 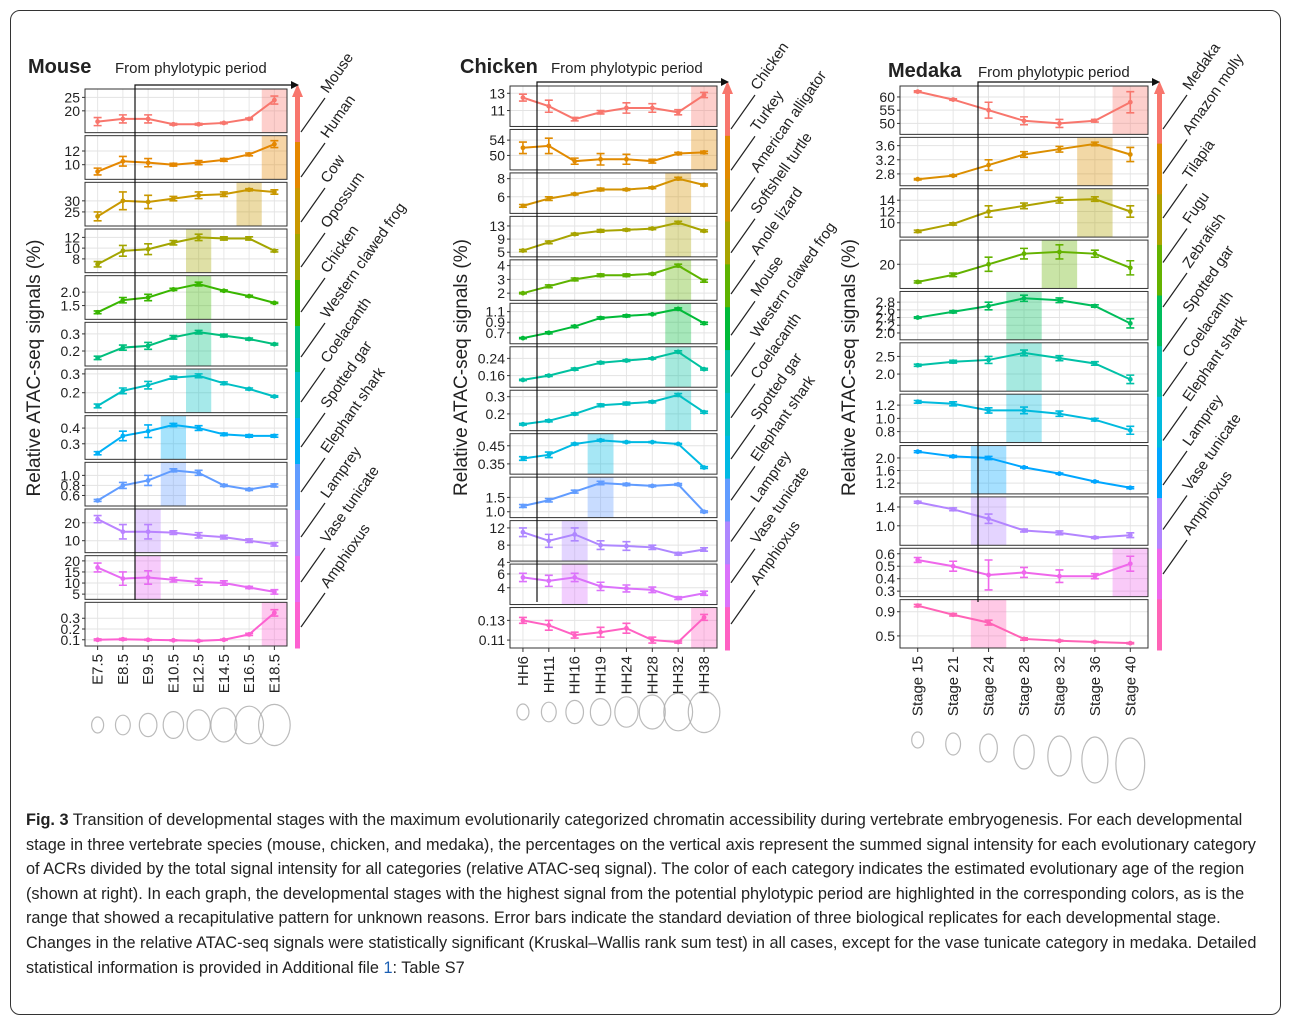 What do you see at coordinates (337, 73) in the screenshot?
I see `legend-label: Mouse` at bounding box center [337, 73].